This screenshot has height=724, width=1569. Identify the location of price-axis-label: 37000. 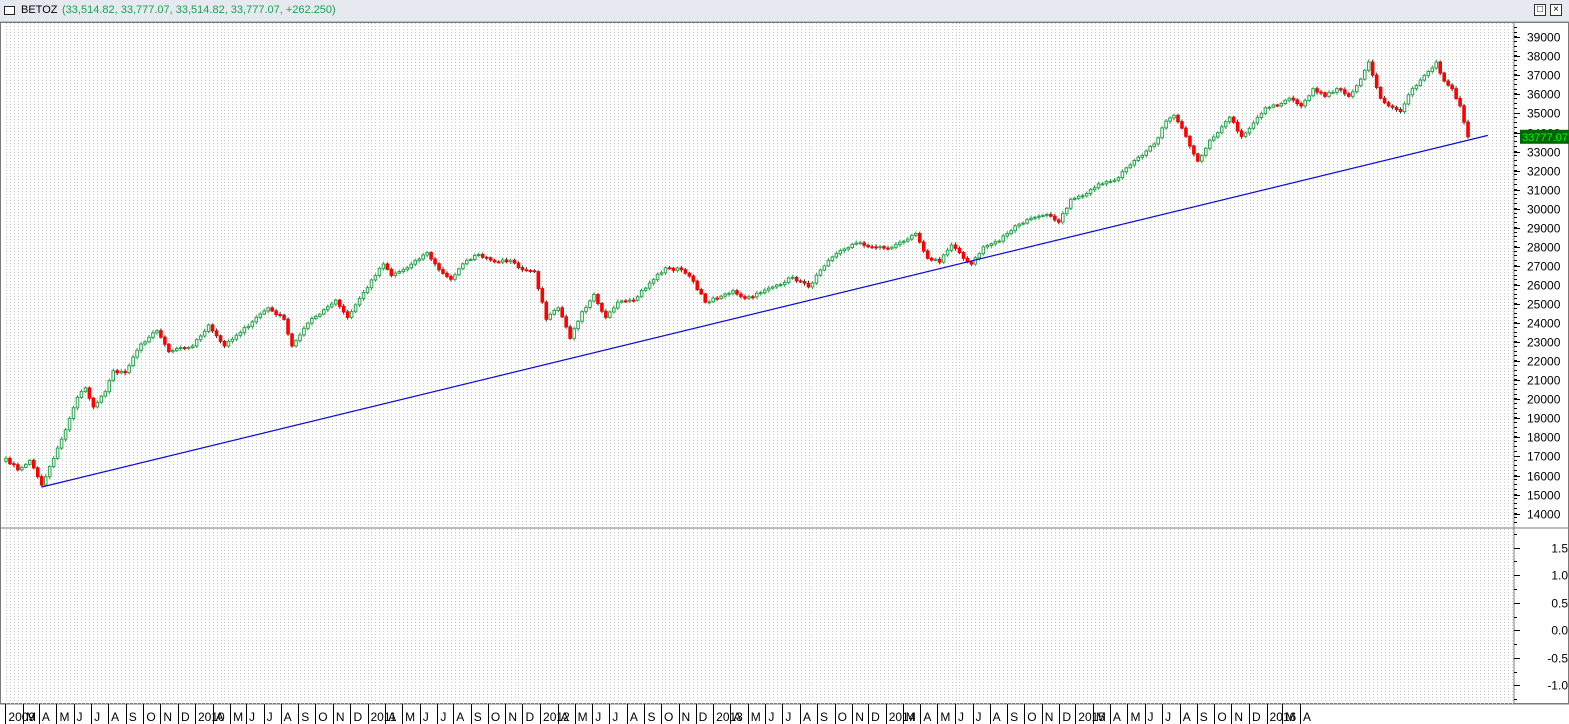
(1544, 76).